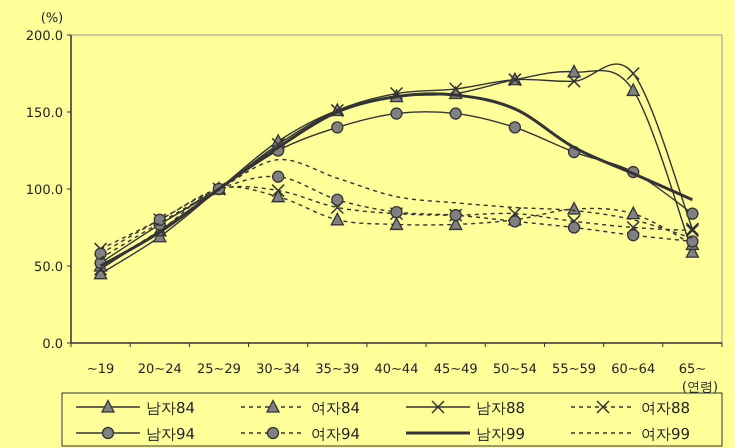  What do you see at coordinates (665, 408) in the screenshot?
I see `legend-label: 여자88` at bounding box center [665, 408].